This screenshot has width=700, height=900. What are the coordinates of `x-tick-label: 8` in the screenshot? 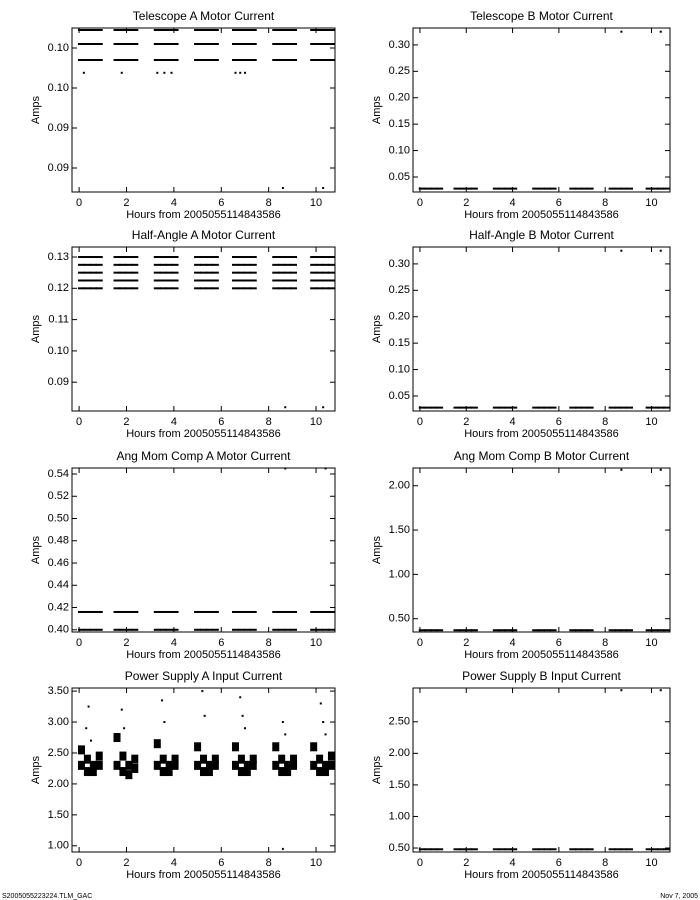 It's located at (269, 643).